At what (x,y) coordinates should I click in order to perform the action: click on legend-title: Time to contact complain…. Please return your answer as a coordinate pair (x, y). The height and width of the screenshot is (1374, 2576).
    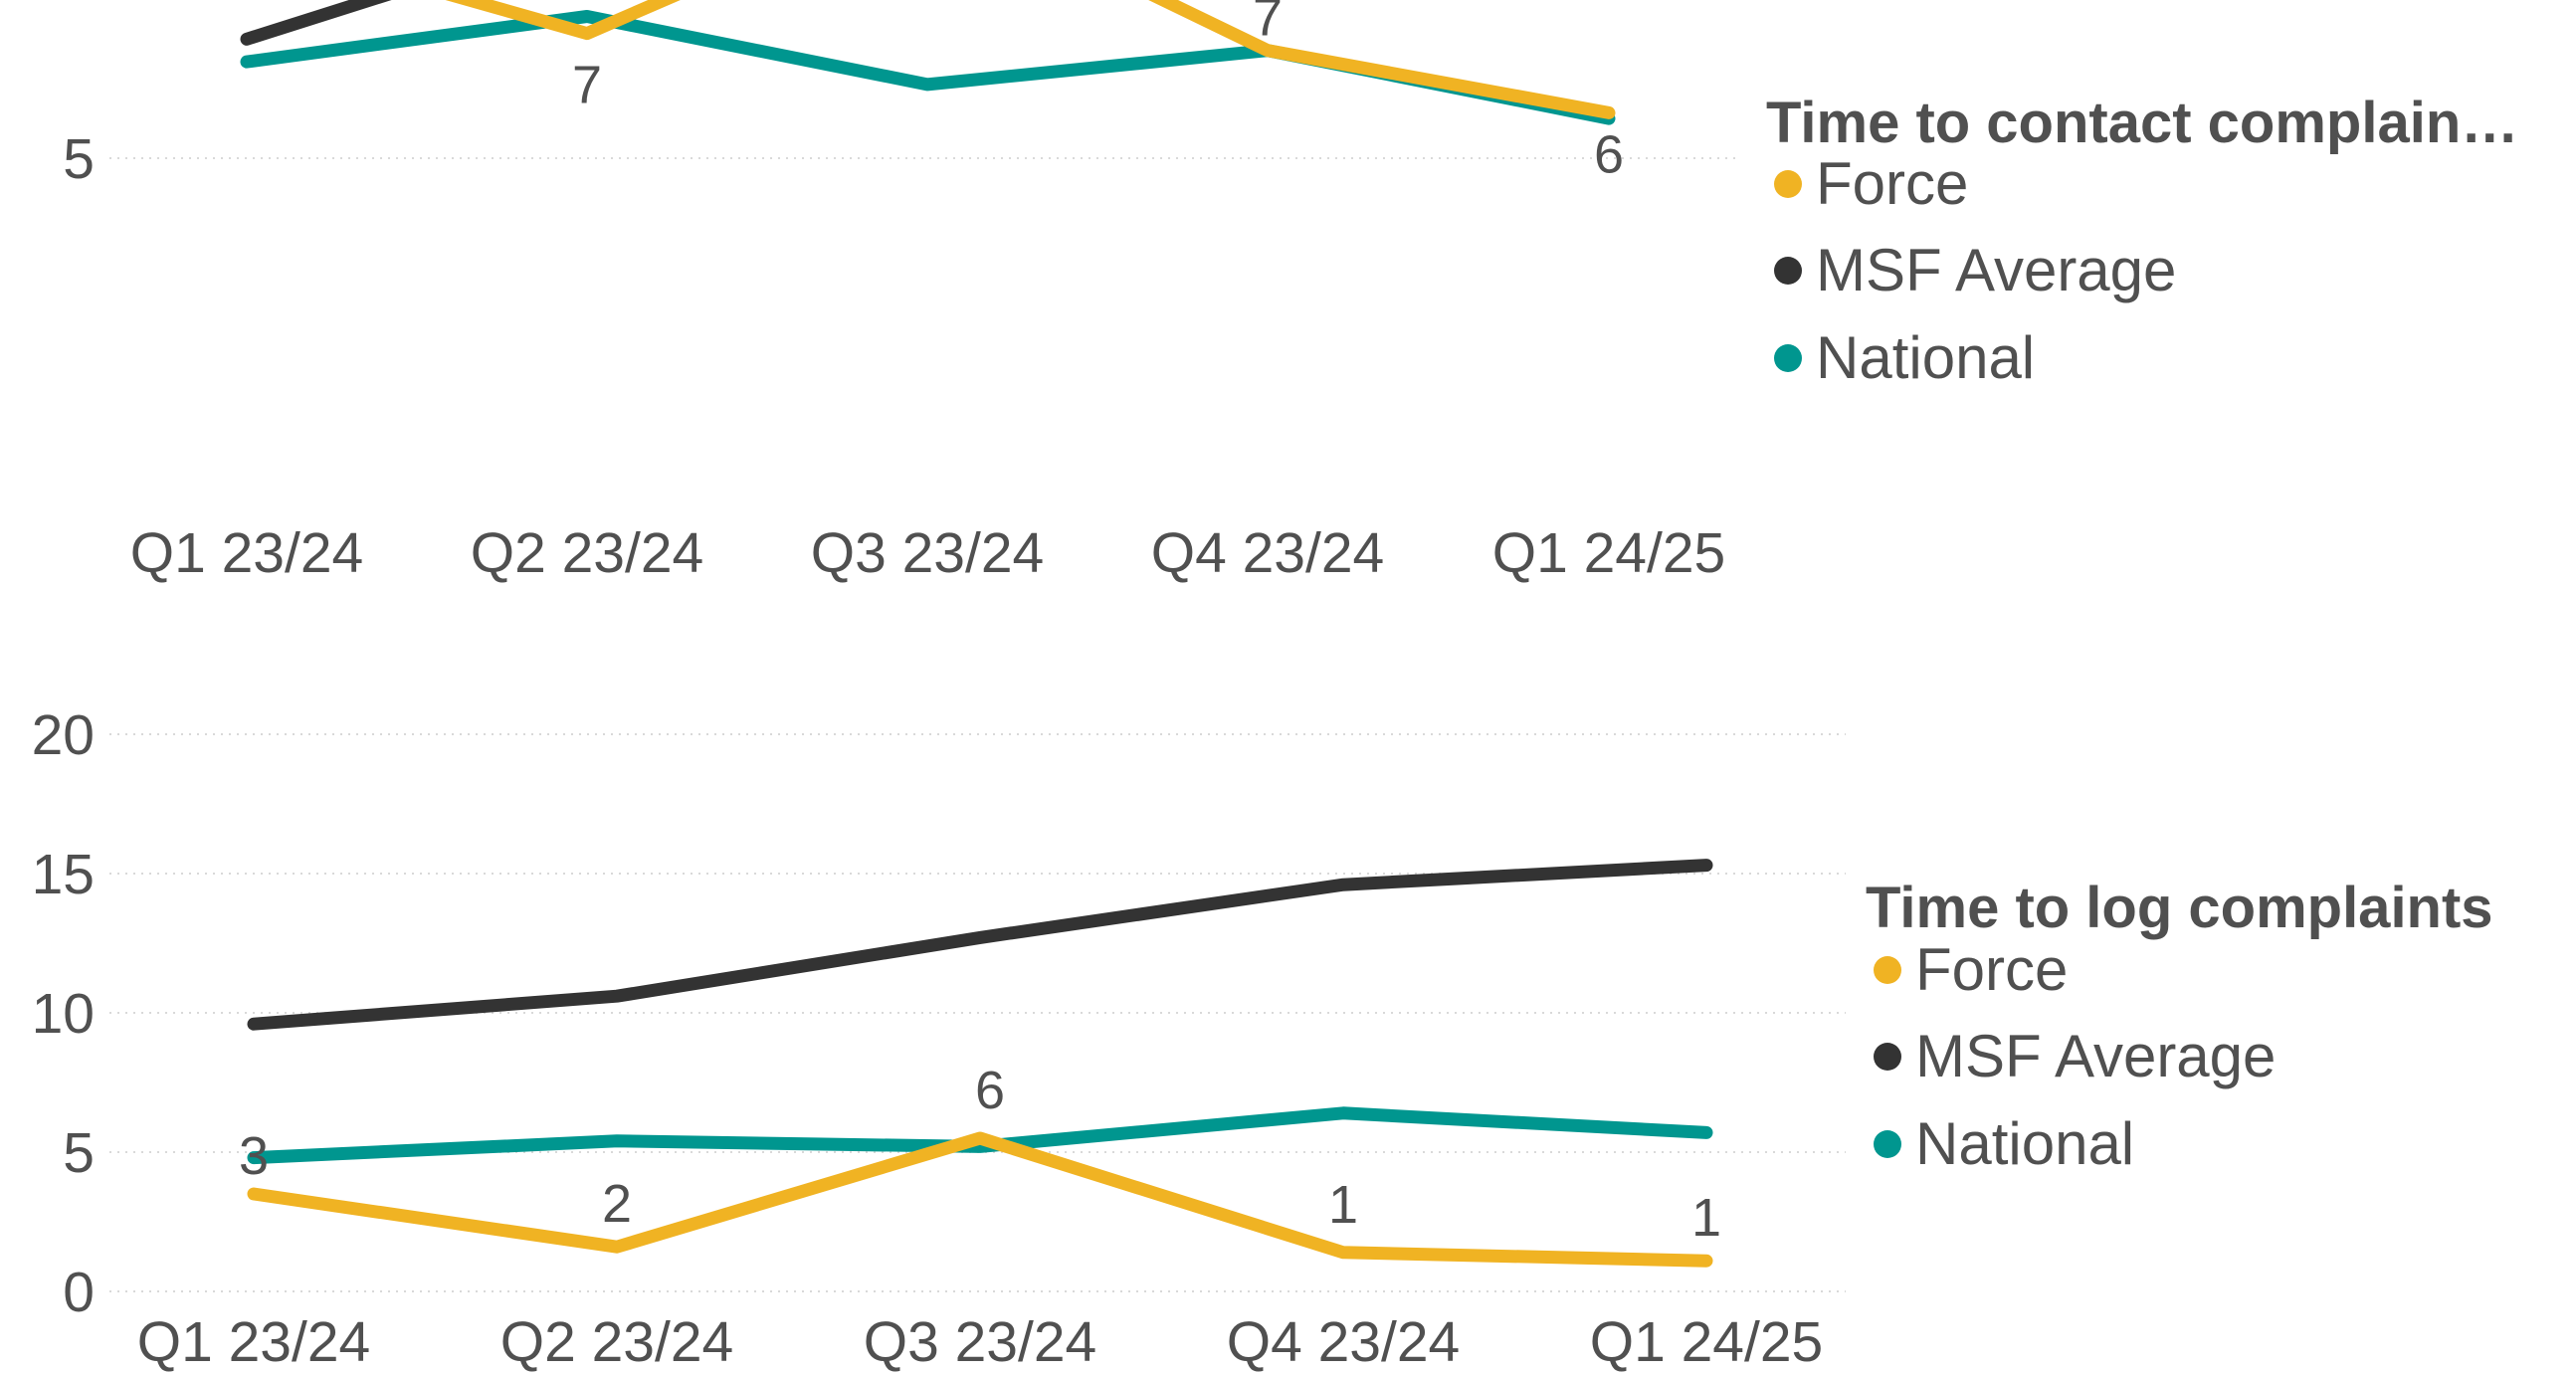
    Looking at the image, I should click on (2142, 123).